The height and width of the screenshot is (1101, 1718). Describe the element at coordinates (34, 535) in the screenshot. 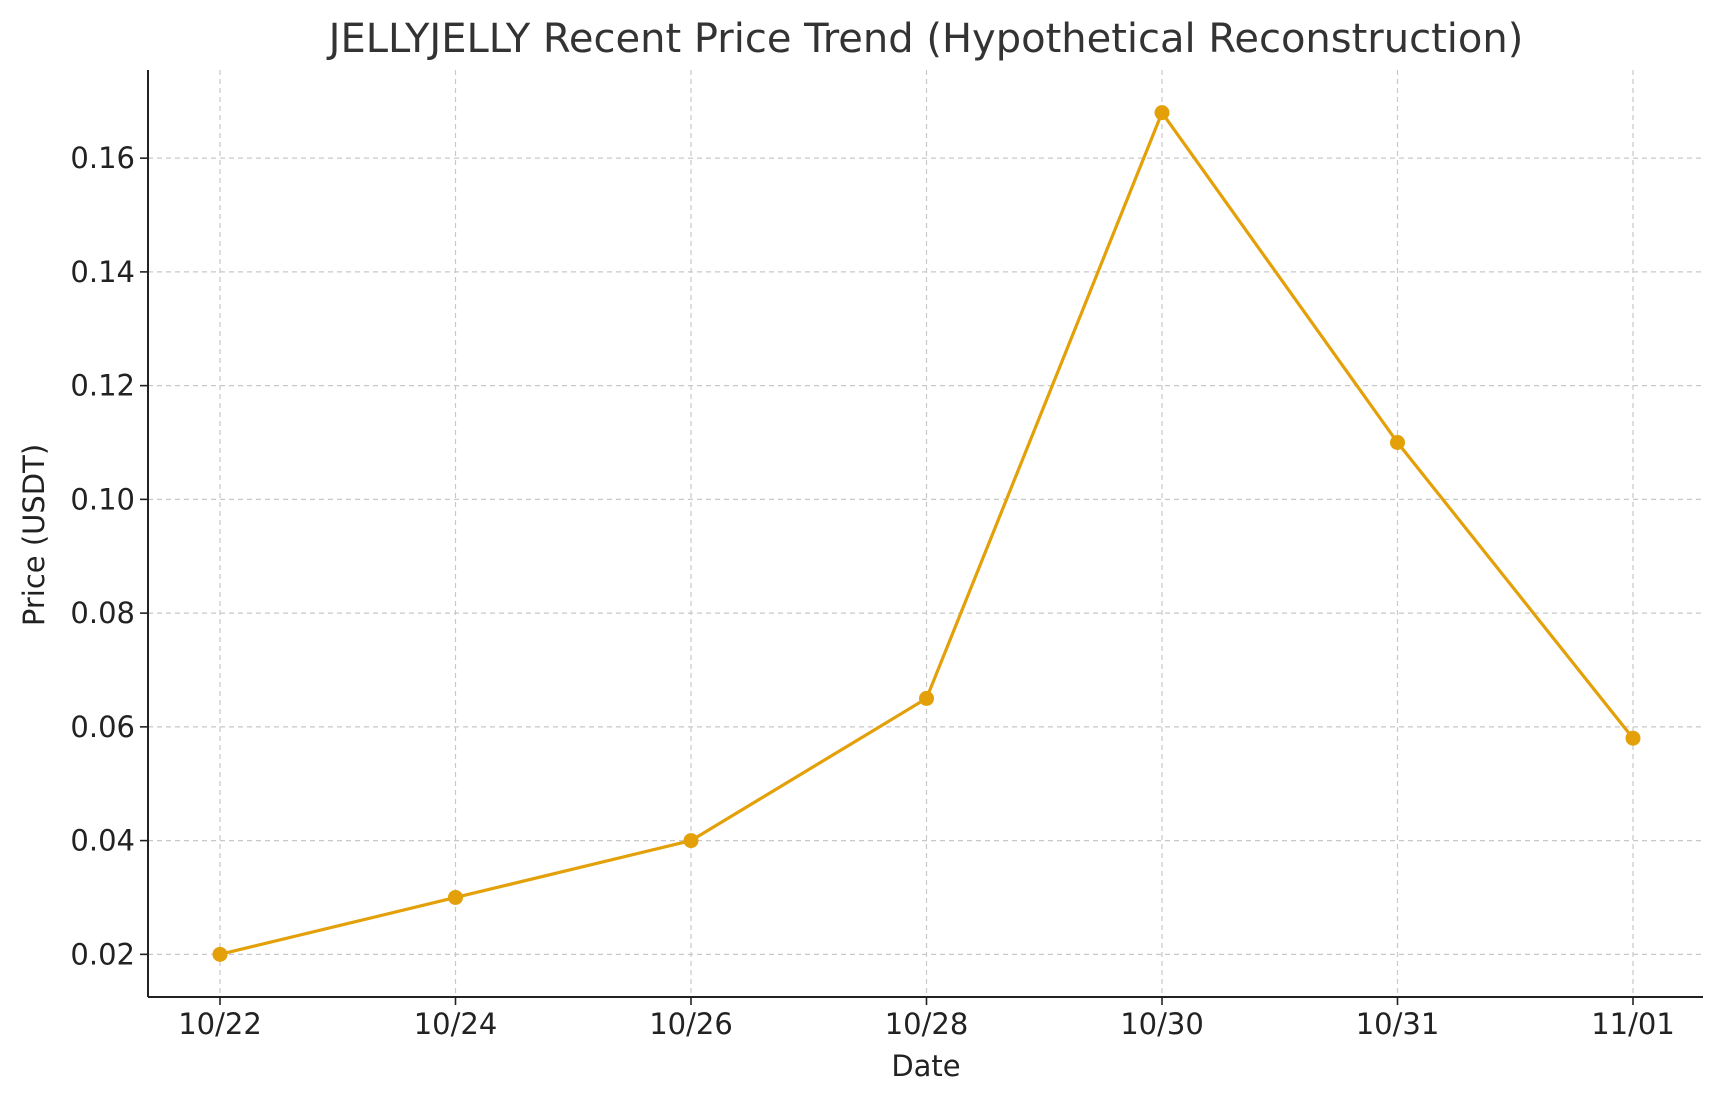

I see `y-axis-label: Price (USDT)` at that location.